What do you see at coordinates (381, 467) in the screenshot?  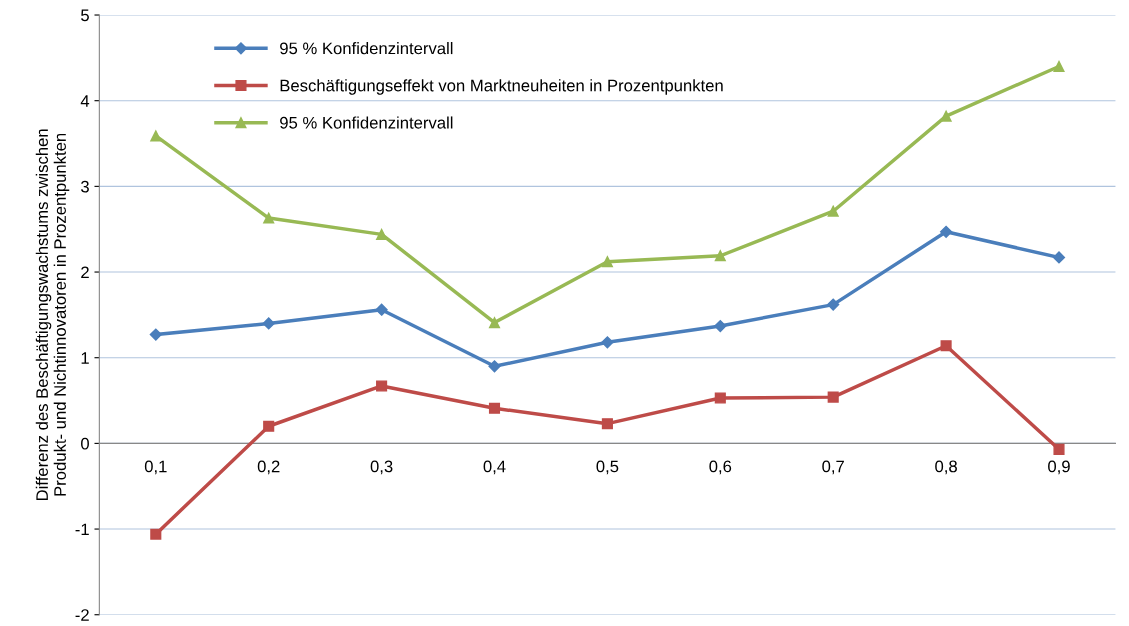 I see `x-tick-label: 0,3` at bounding box center [381, 467].